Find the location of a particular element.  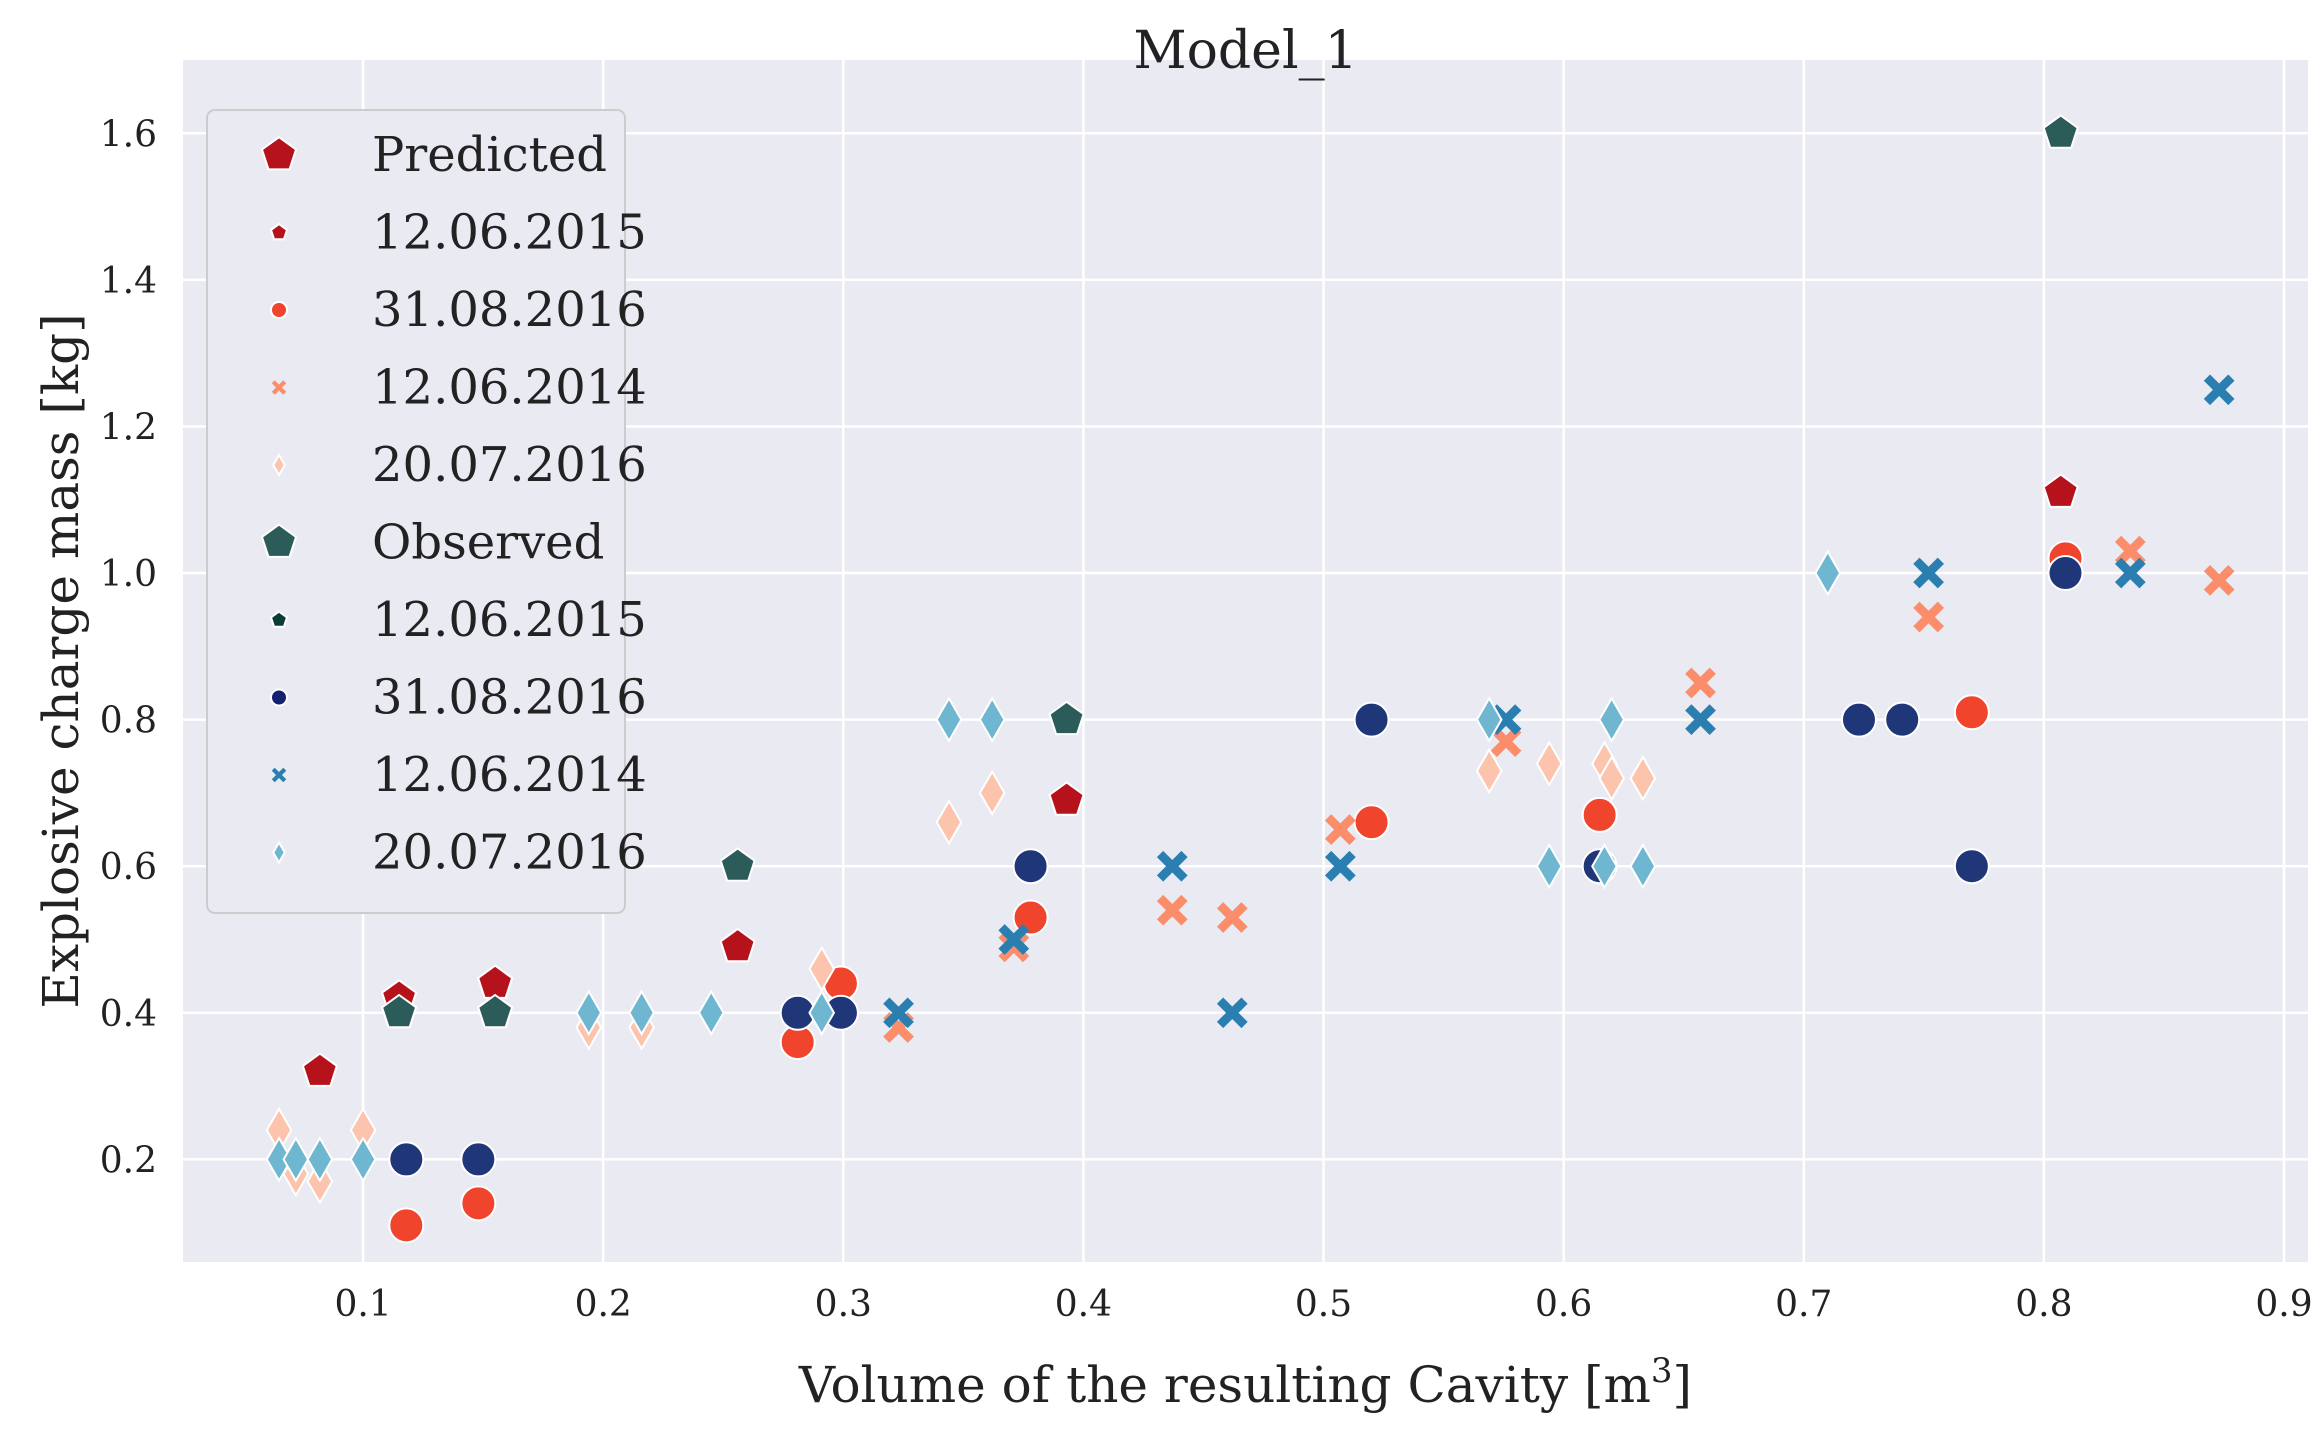

x-tick-label: 0.5 is located at coordinates (1323, 1304).